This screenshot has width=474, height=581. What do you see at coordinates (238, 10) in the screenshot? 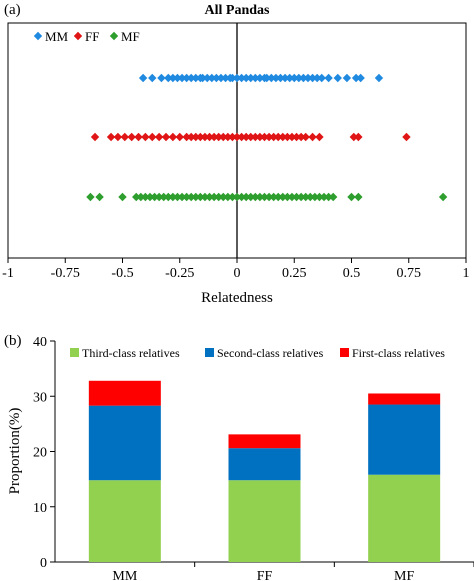
I see `panel-a-title: All Pandas` at bounding box center [238, 10].